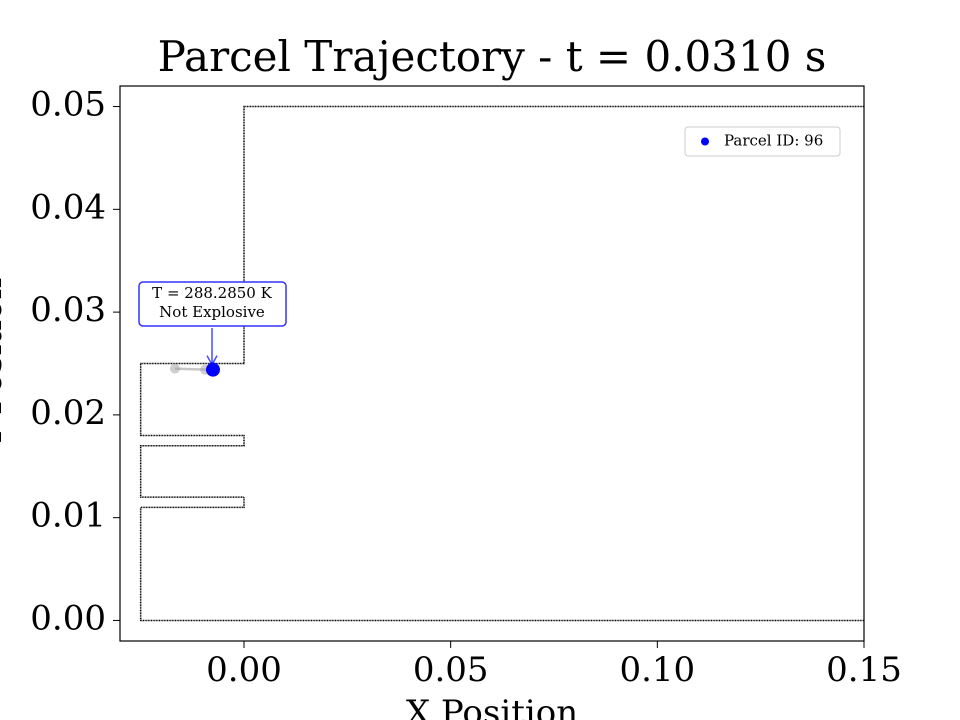  I want to click on y-tick-label: 0.03, so click(68, 310).